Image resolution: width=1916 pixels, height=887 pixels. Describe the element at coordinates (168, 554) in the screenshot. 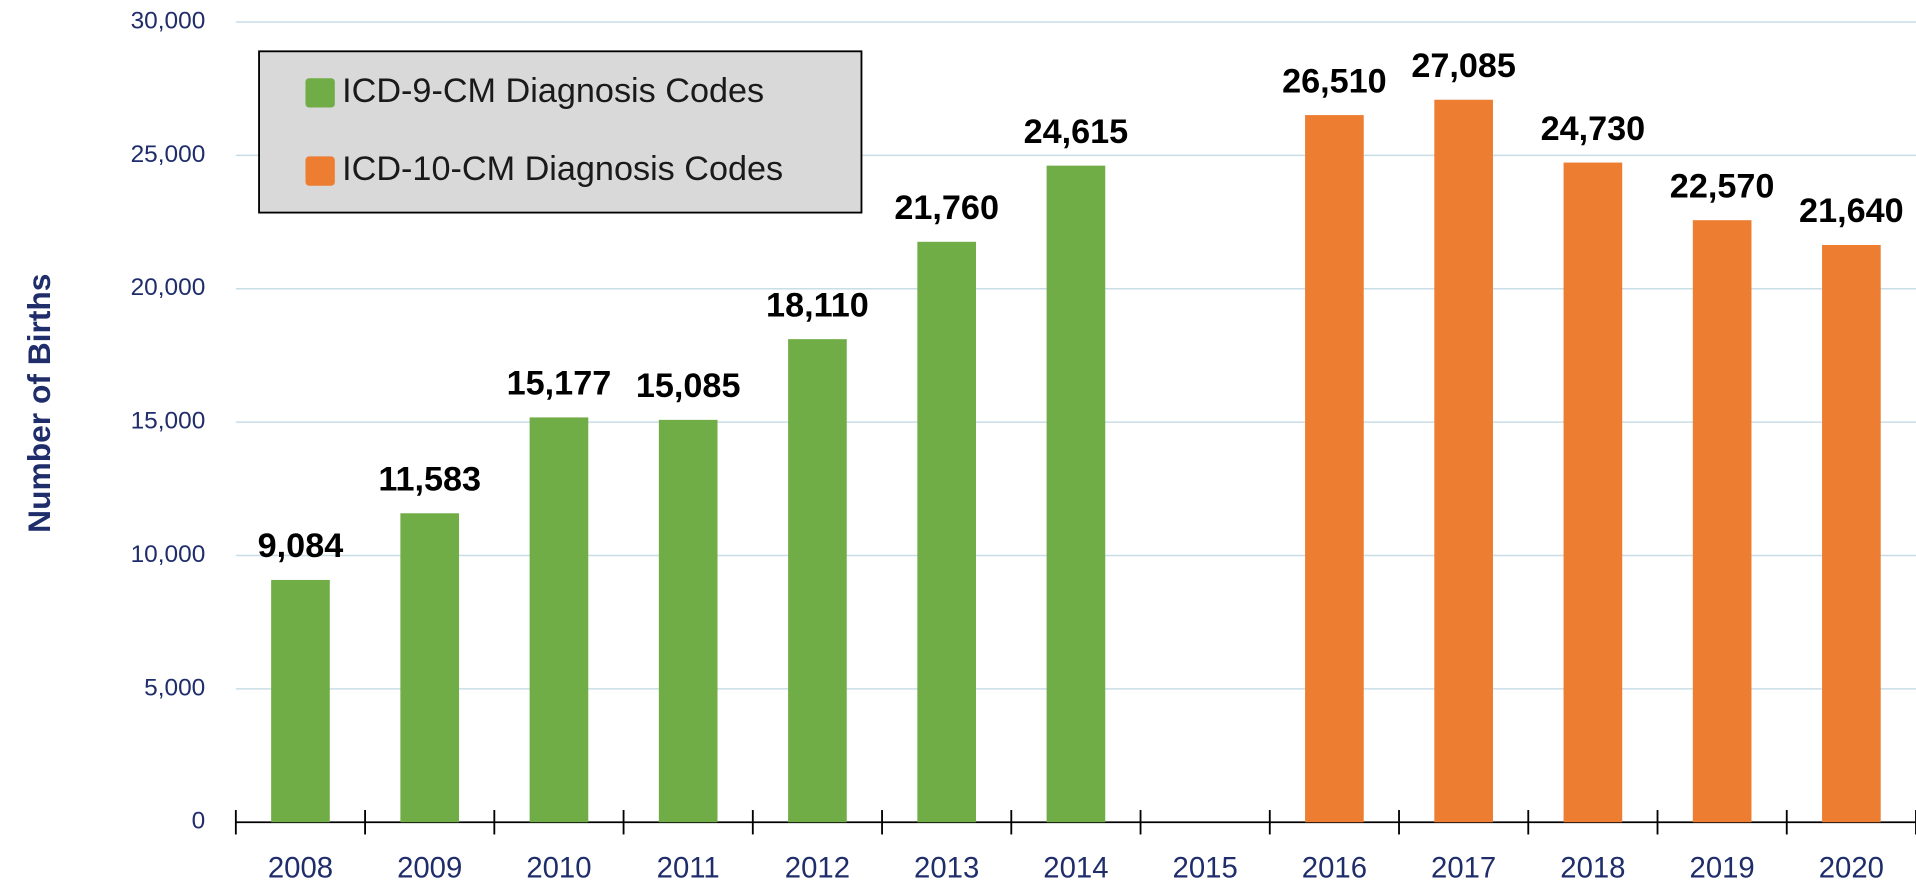

I see `y-tick-label: 10,000` at that location.